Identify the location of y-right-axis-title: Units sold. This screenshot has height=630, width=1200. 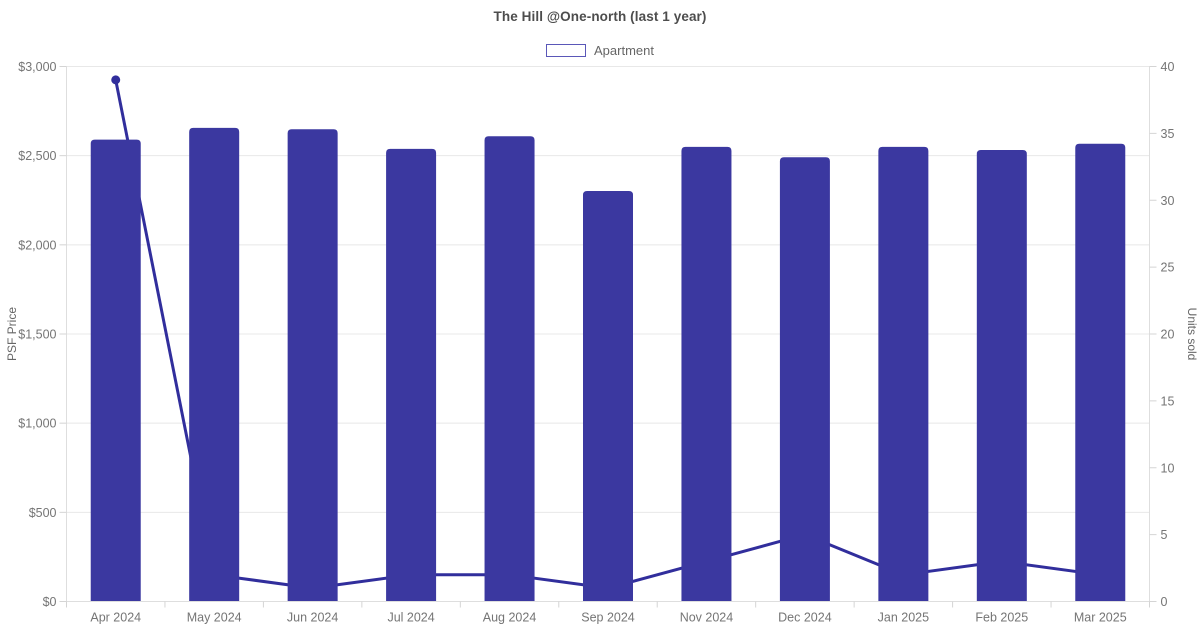
(1192, 334).